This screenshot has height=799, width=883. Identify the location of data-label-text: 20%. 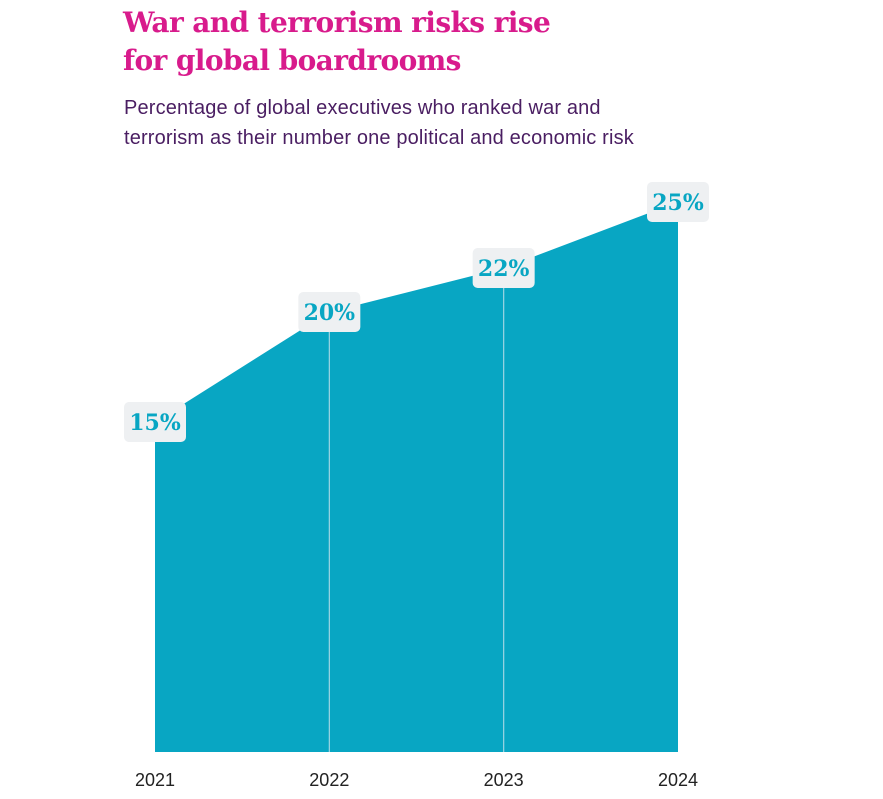
(330, 313).